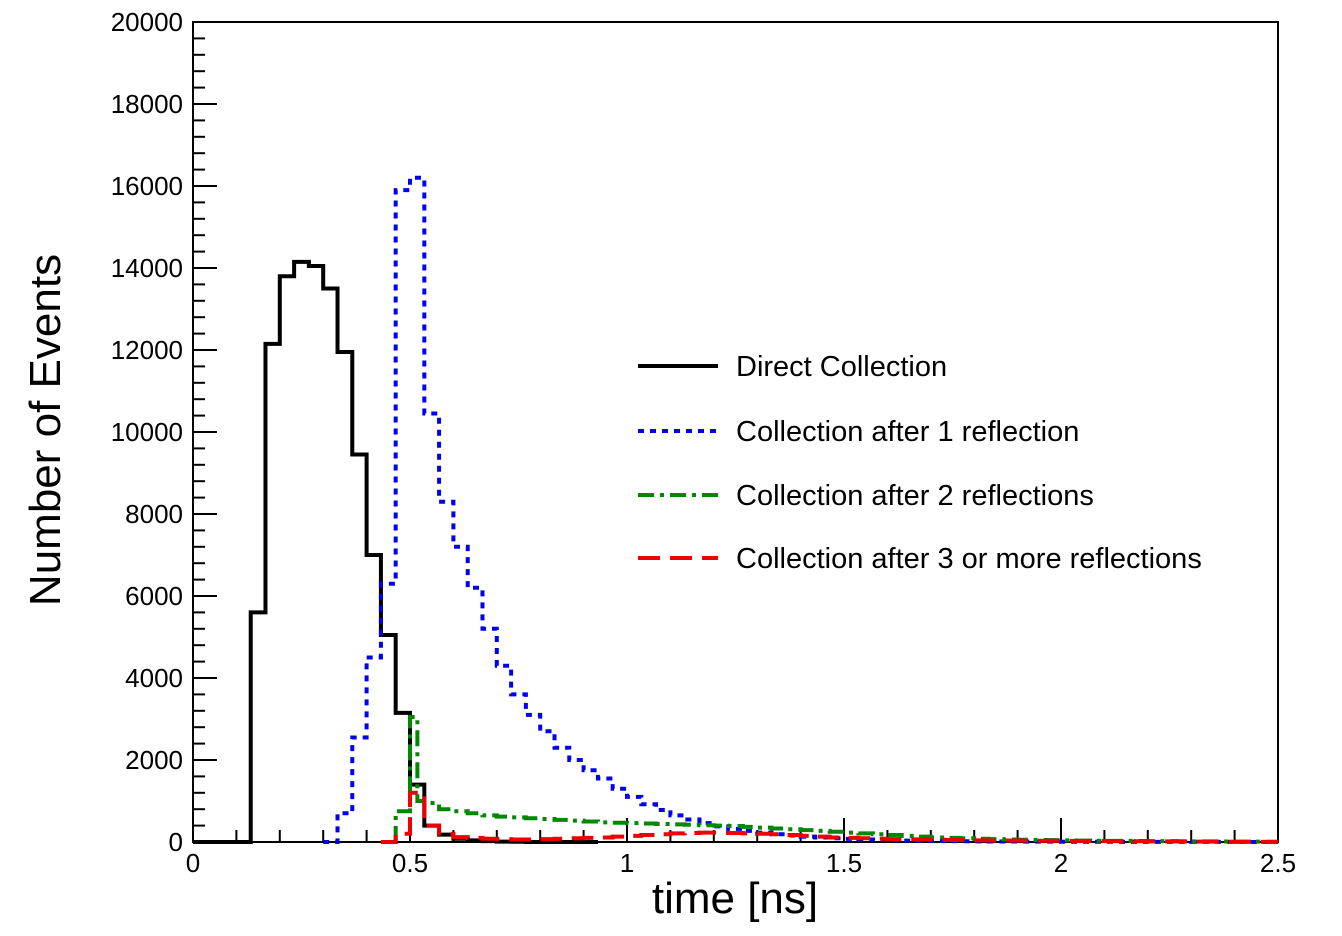 This screenshot has width=1342, height=936. I want to click on legend-label-2: Collection after 1 reflection, so click(907, 432).